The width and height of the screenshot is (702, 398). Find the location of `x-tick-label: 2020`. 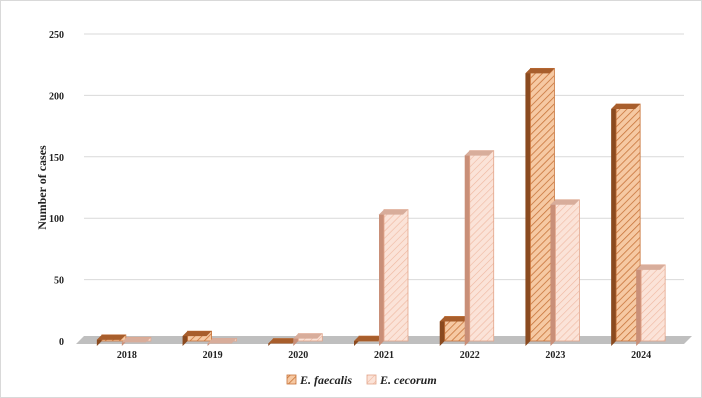

x-tick-label: 2020 is located at coordinates (298, 355).